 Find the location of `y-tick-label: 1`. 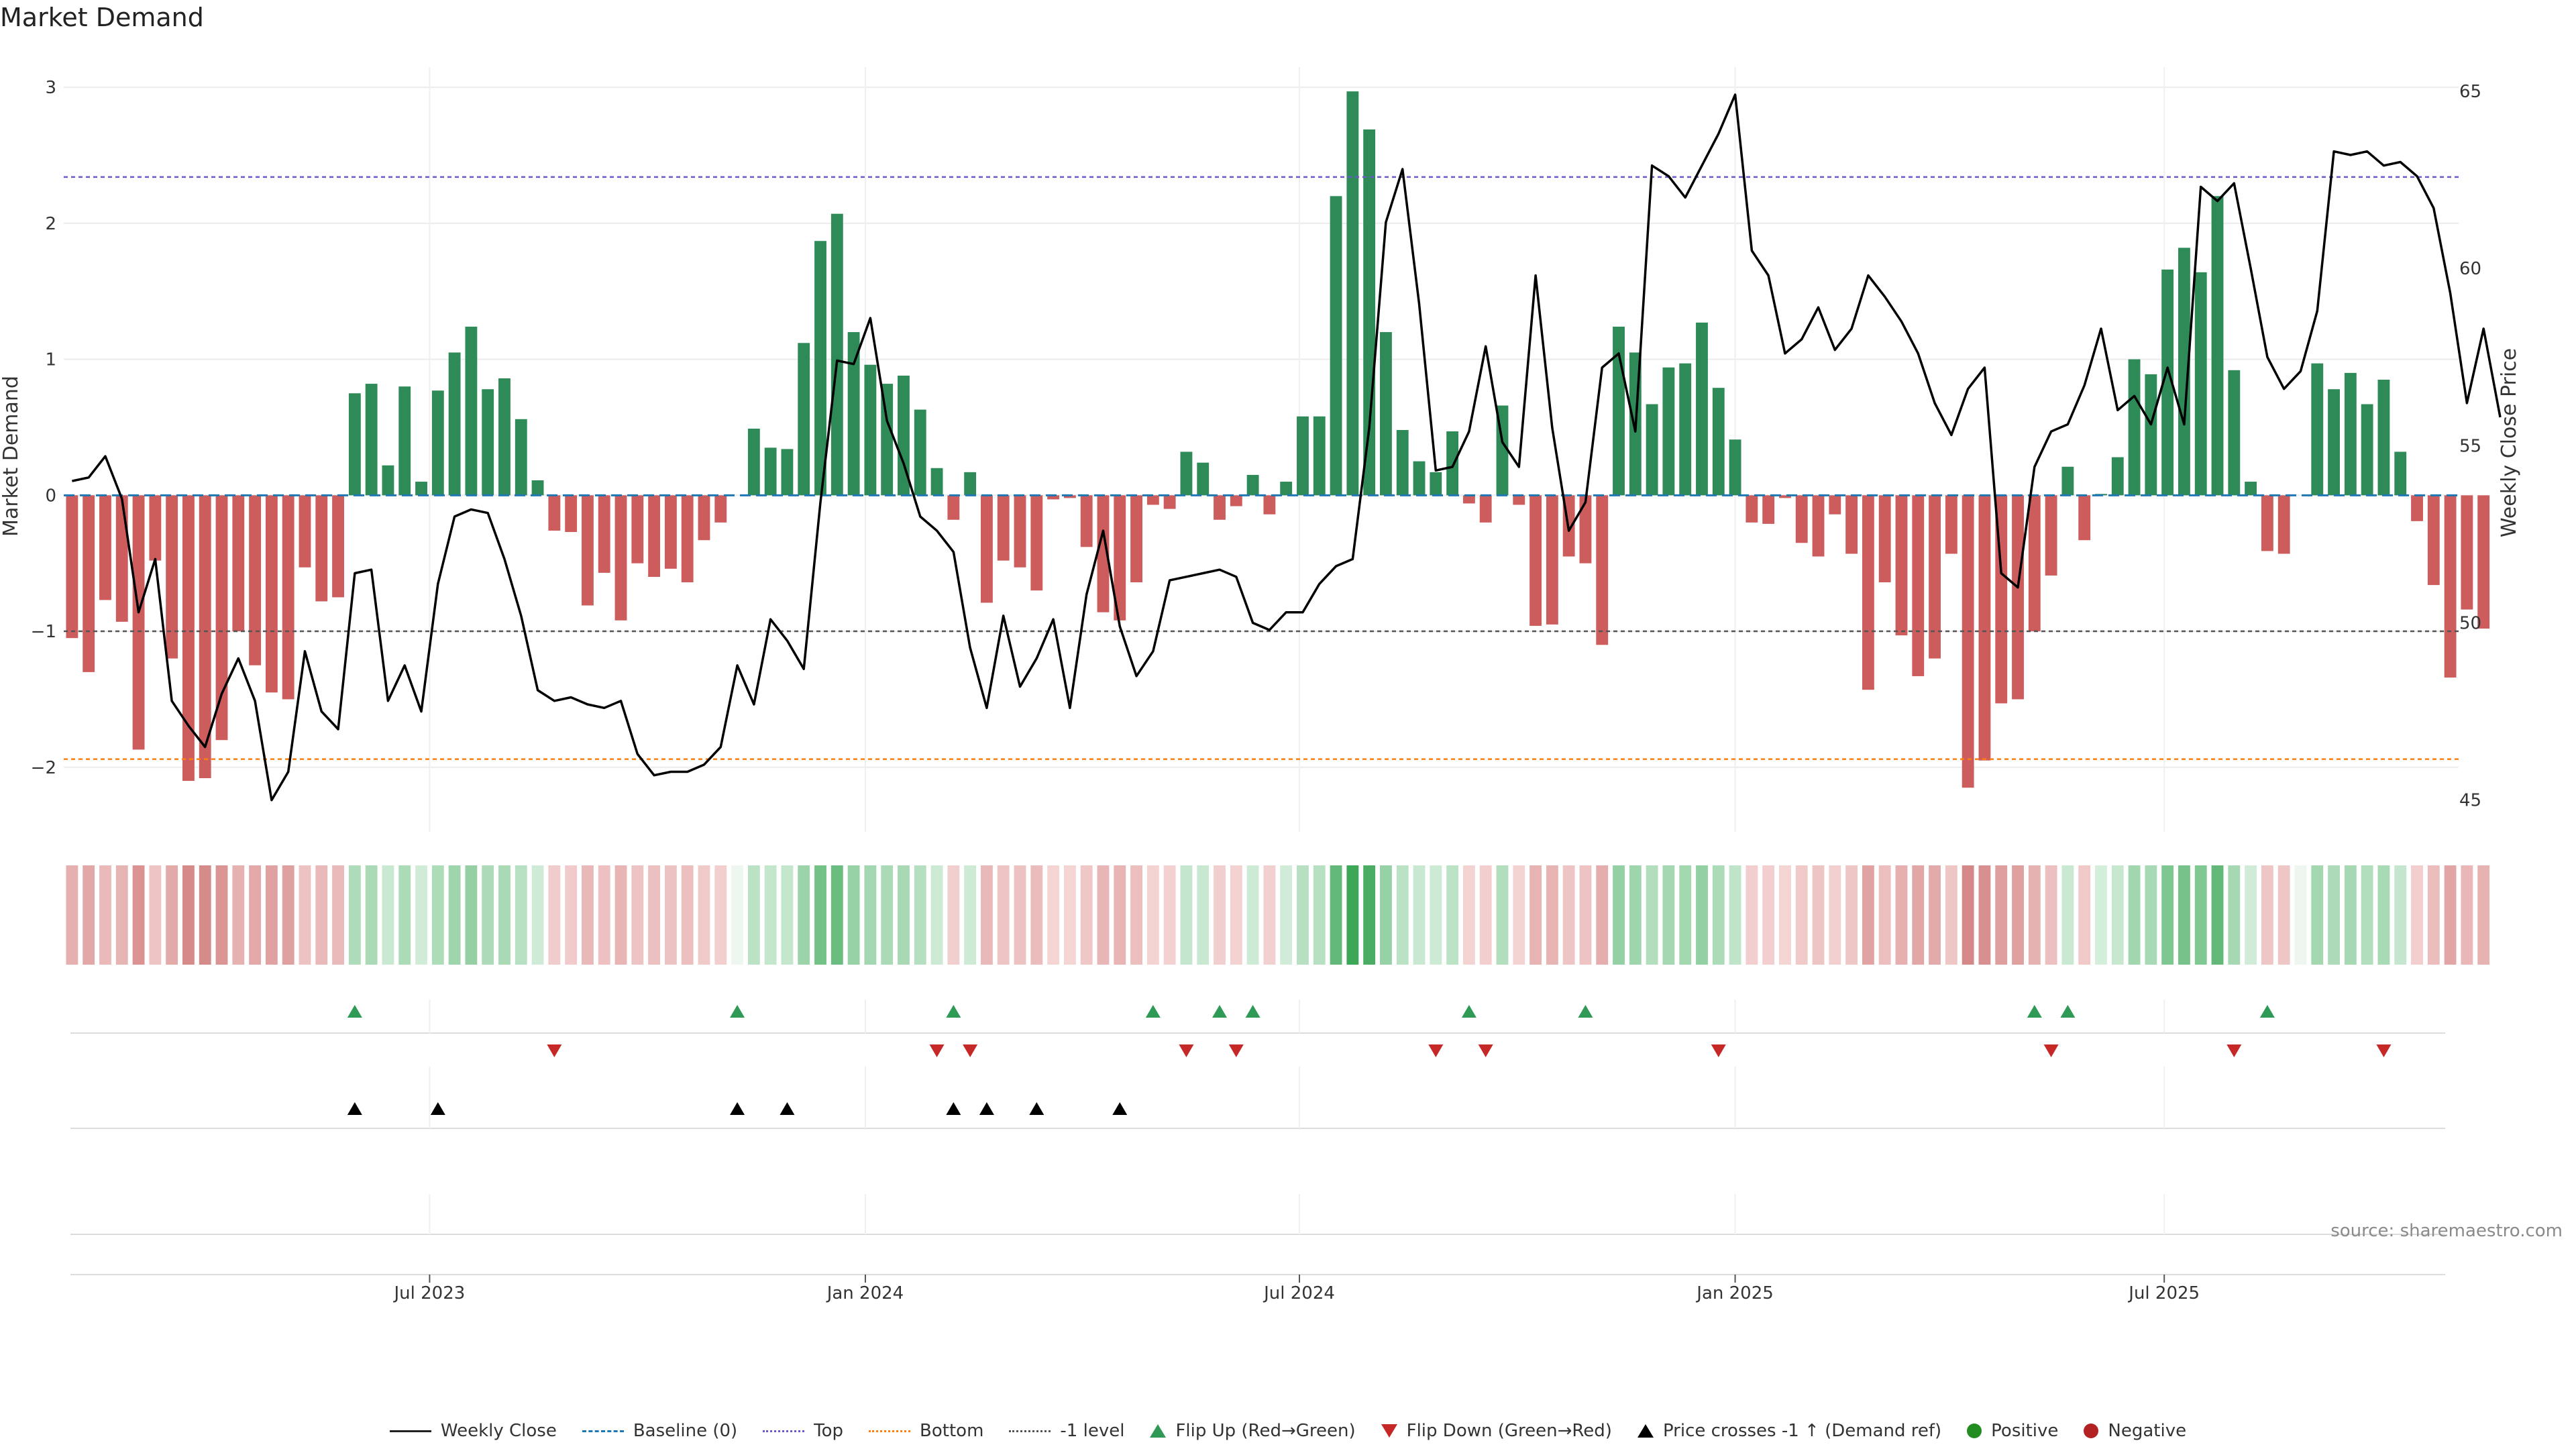

y-tick-label: 1 is located at coordinates (50, 360).